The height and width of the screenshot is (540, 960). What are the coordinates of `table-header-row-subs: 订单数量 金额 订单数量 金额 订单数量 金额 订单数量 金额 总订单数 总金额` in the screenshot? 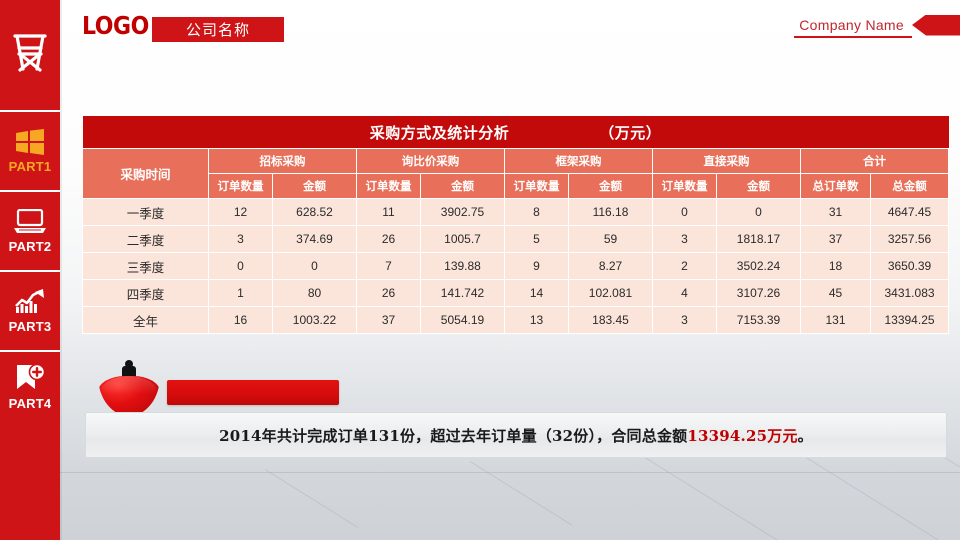 It's located at (516, 186).